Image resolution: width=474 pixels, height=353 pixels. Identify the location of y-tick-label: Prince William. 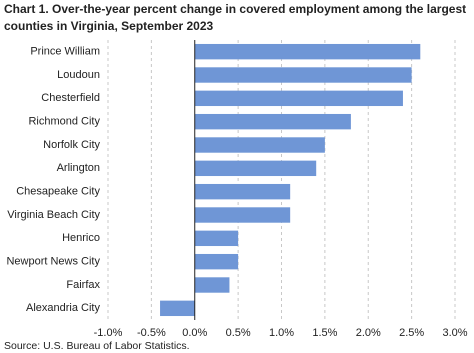
(65, 52).